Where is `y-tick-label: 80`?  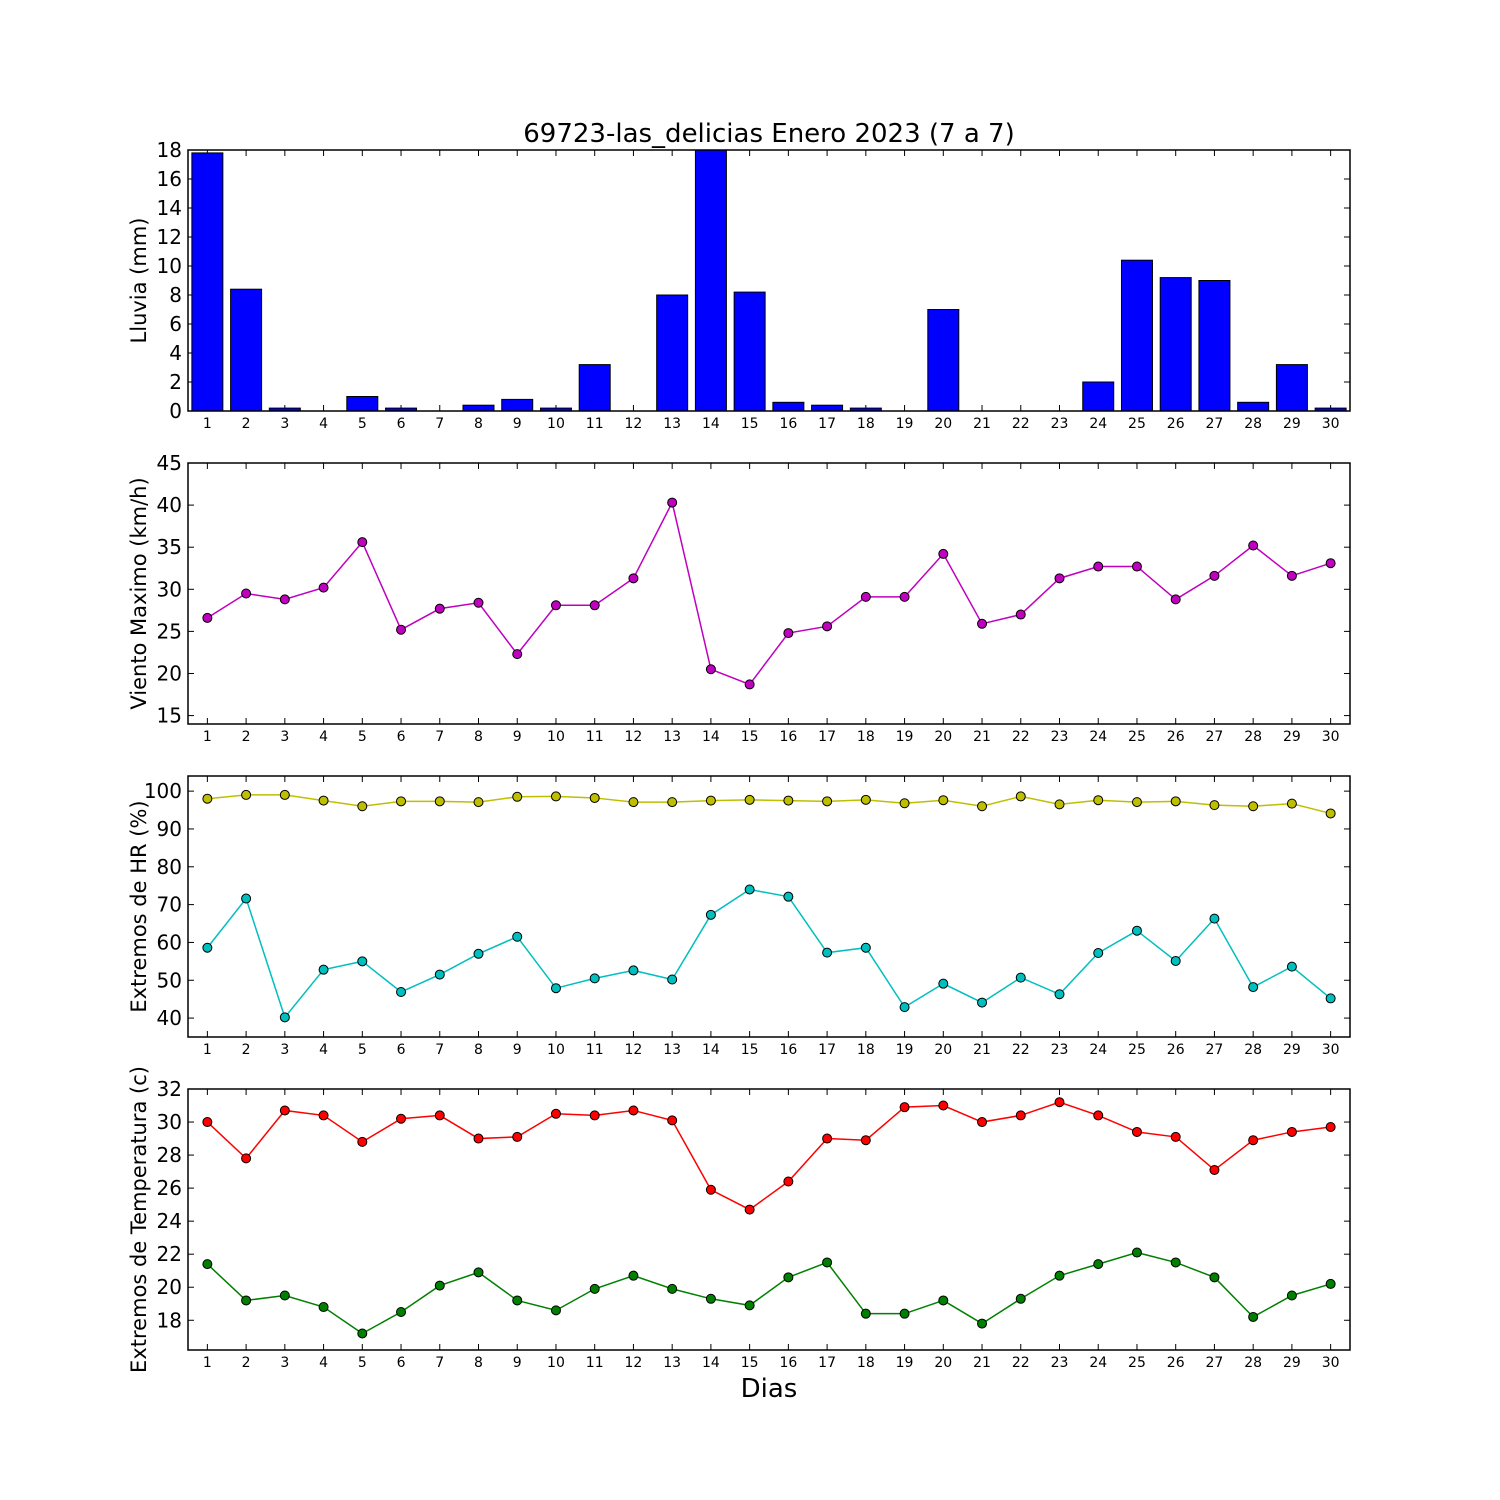 y-tick-label: 80 is located at coordinates (169, 867).